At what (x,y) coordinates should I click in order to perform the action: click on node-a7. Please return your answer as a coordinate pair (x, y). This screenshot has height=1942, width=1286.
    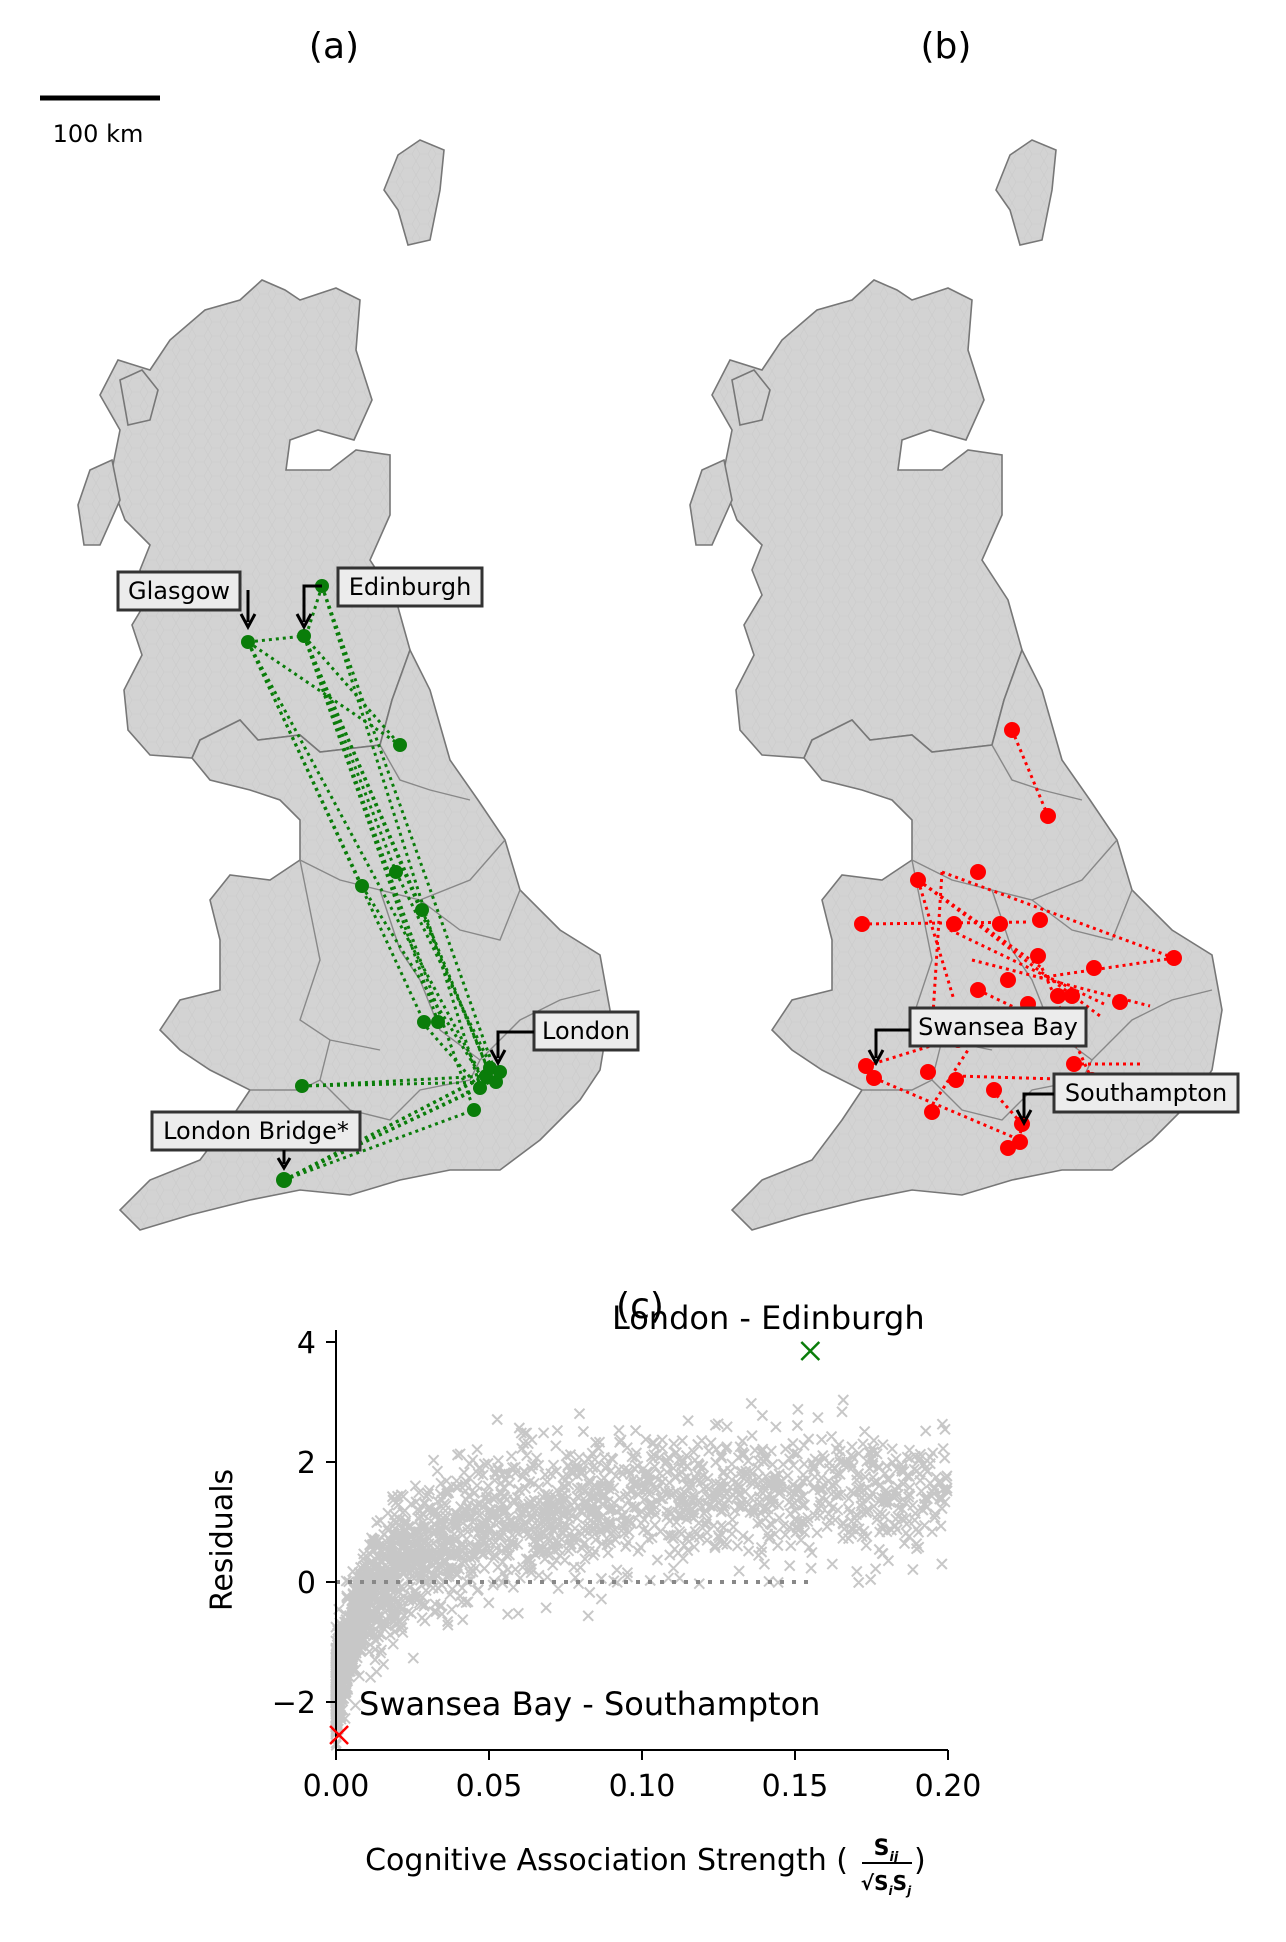
    Looking at the image, I should click on (422, 910).